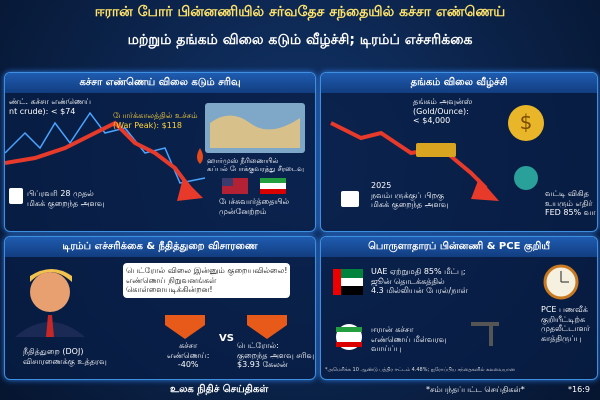 The width and height of the screenshot is (600, 400). Describe the element at coordinates (226, 338) in the screenshot. I see `vs-label: VS` at that location.